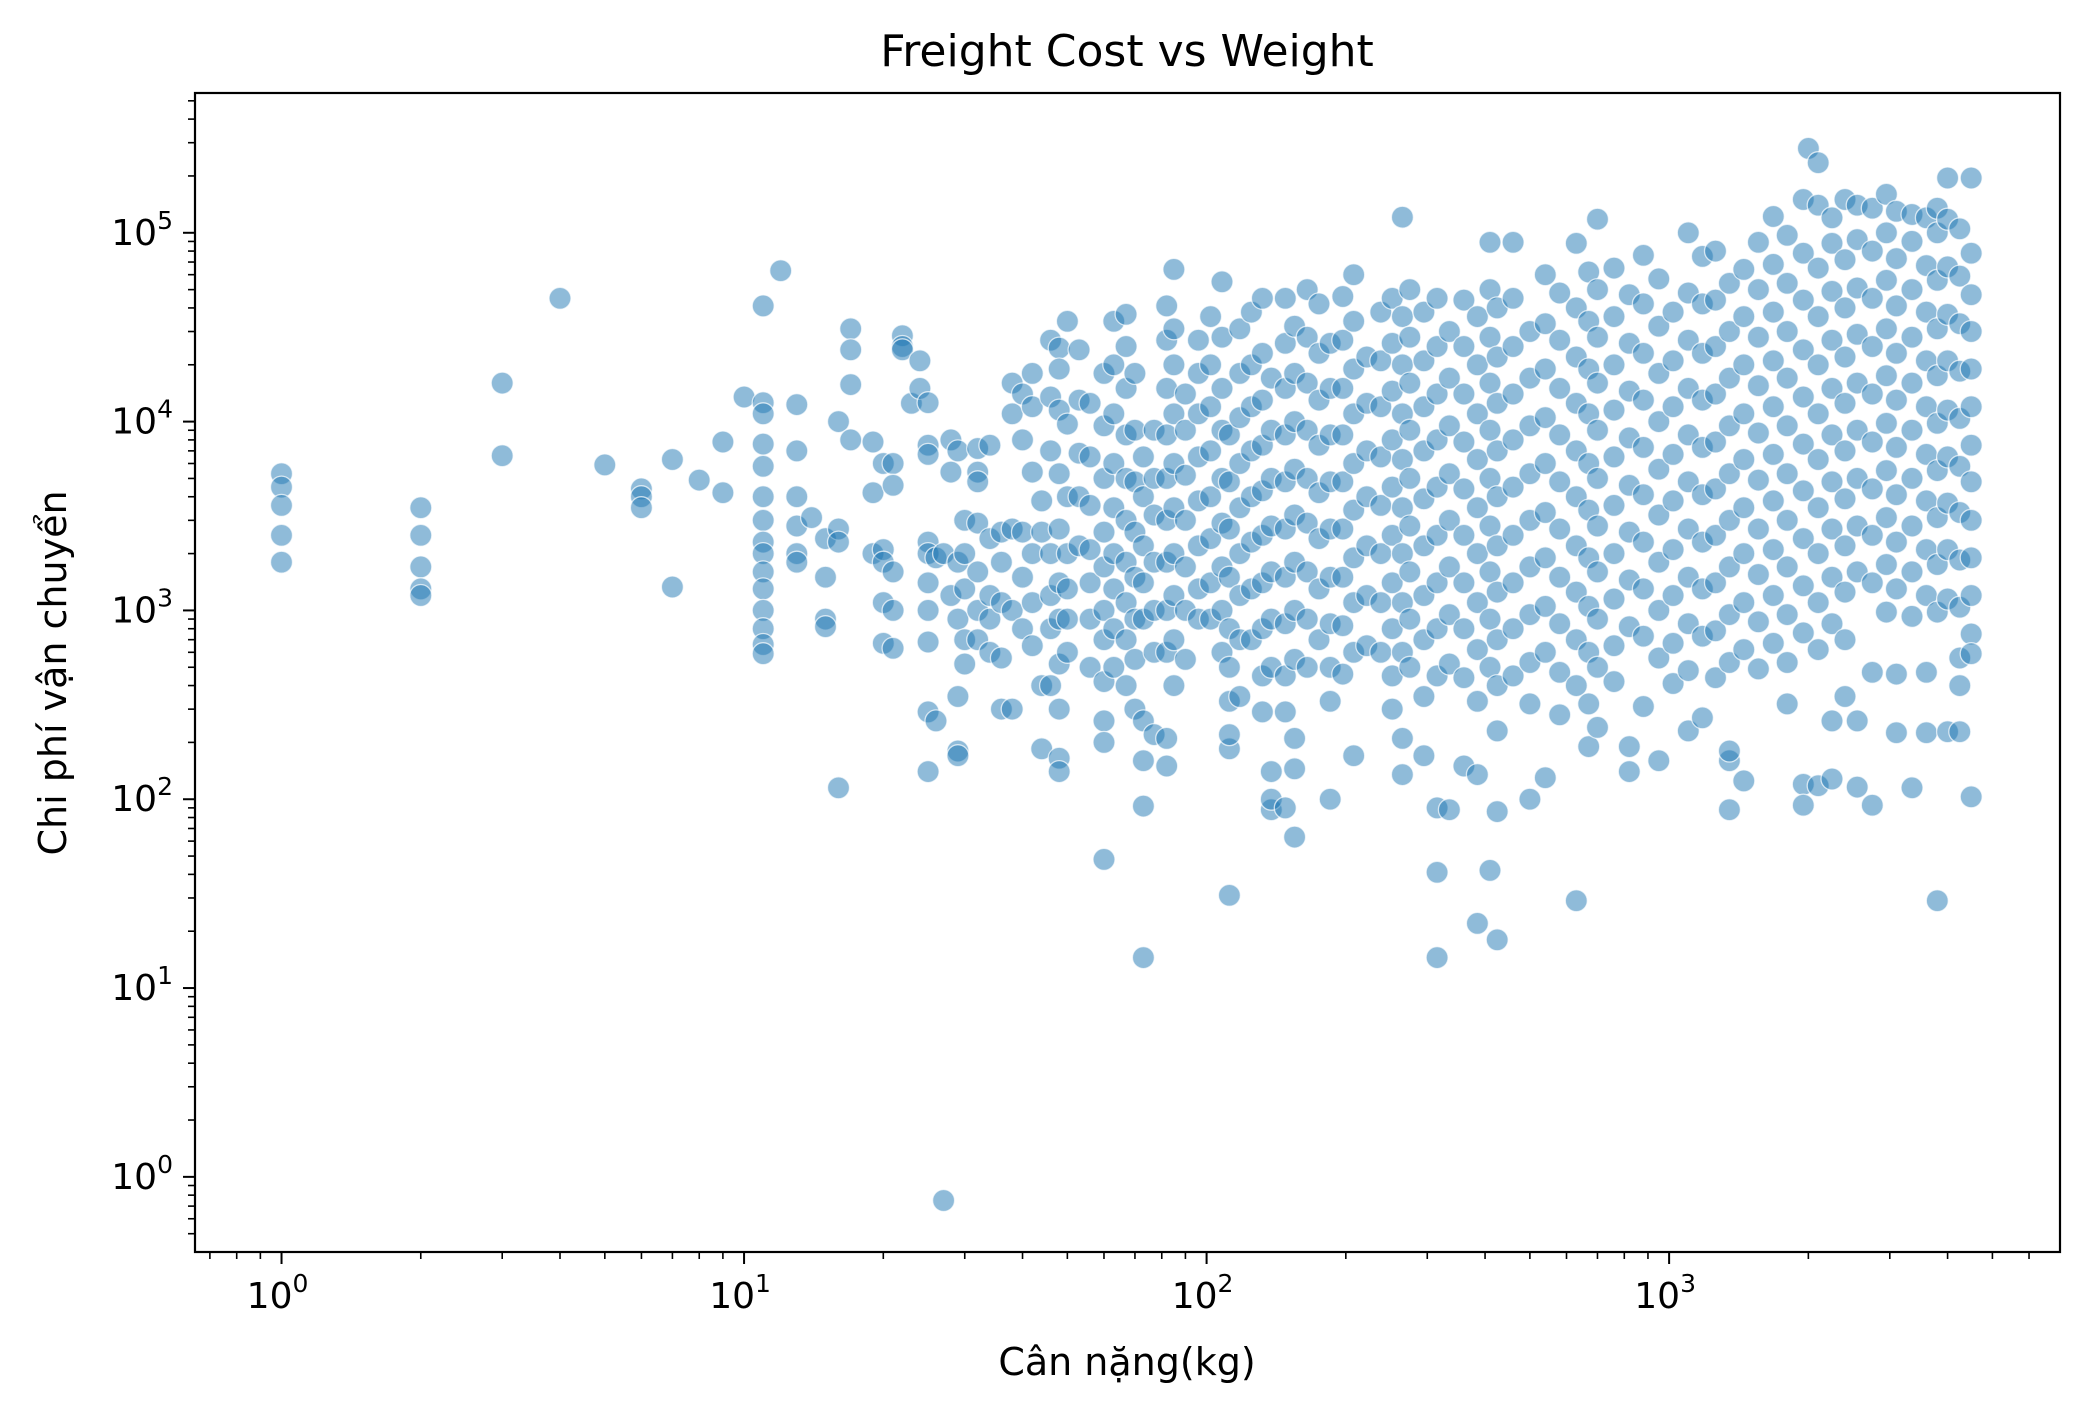  I want to click on y-tick-exponent: 5, so click(165, 220).